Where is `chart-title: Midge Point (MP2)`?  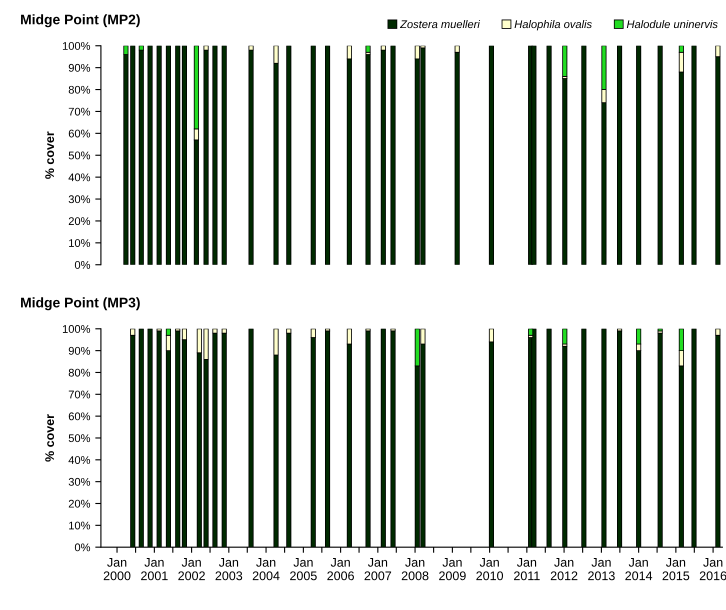
chart-title: Midge Point (MP2) is located at coordinates (80, 21).